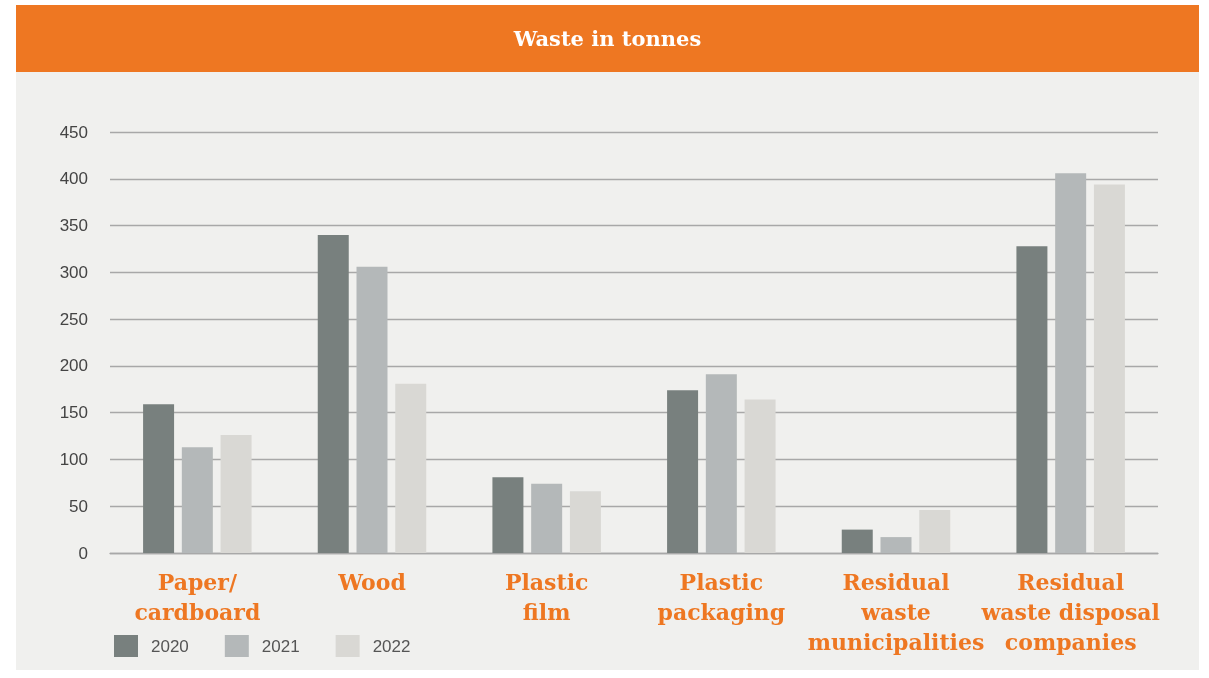 This screenshot has height=678, width=1209. Describe the element at coordinates (73, 319) in the screenshot. I see `y-tick-label: 250` at that location.